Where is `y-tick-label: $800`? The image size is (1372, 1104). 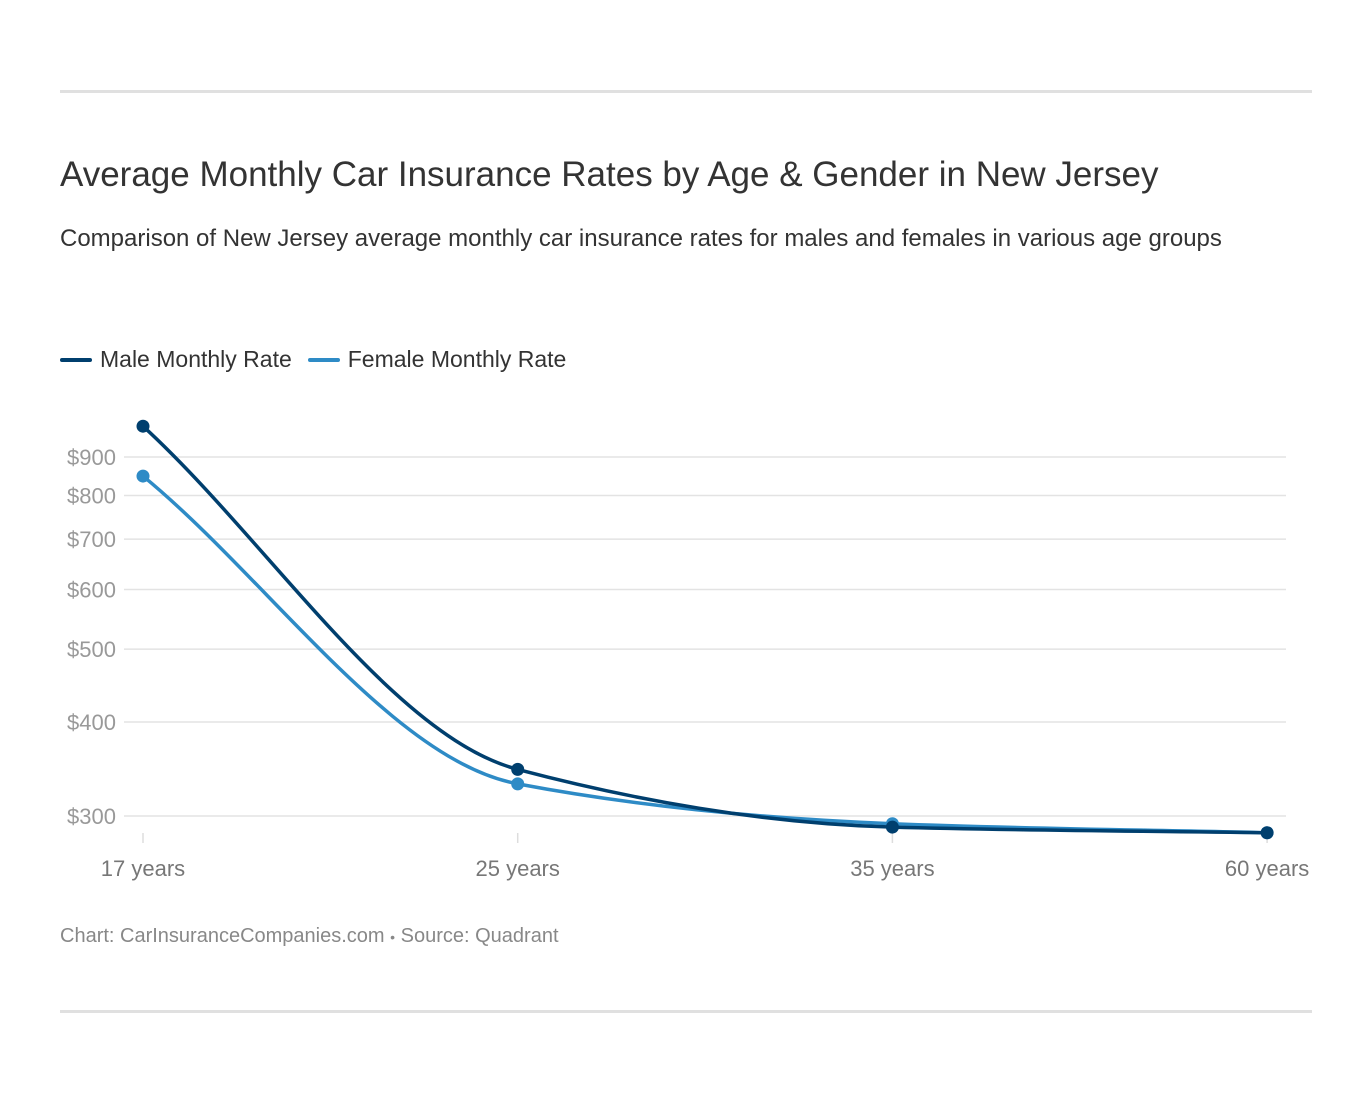
y-tick-label: $800 is located at coordinates (91, 496).